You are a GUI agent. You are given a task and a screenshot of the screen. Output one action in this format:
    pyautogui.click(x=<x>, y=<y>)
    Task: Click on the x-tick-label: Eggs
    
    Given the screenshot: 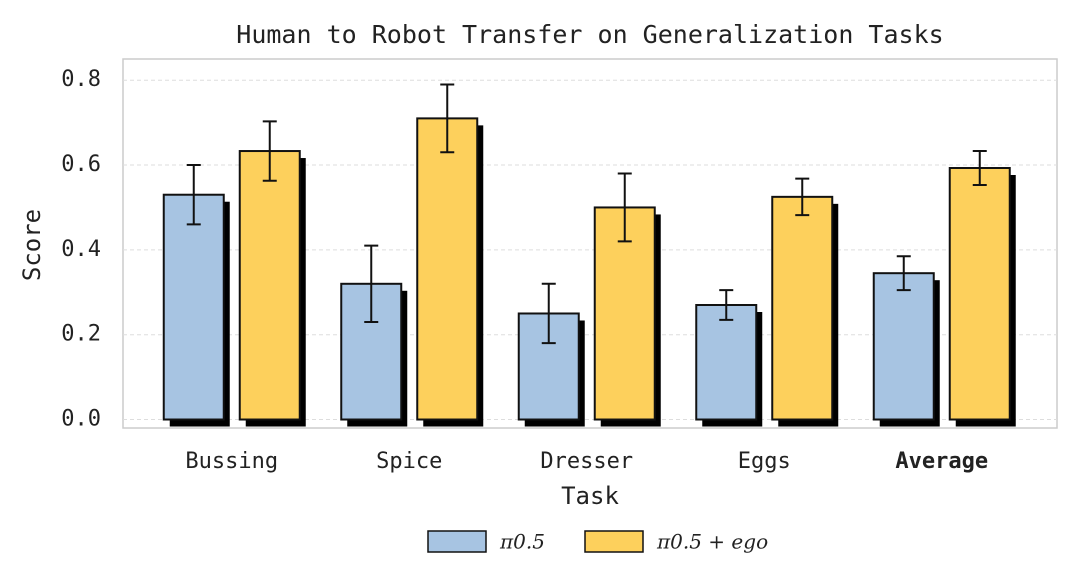 What is the action you would take?
    pyautogui.click(x=764, y=461)
    